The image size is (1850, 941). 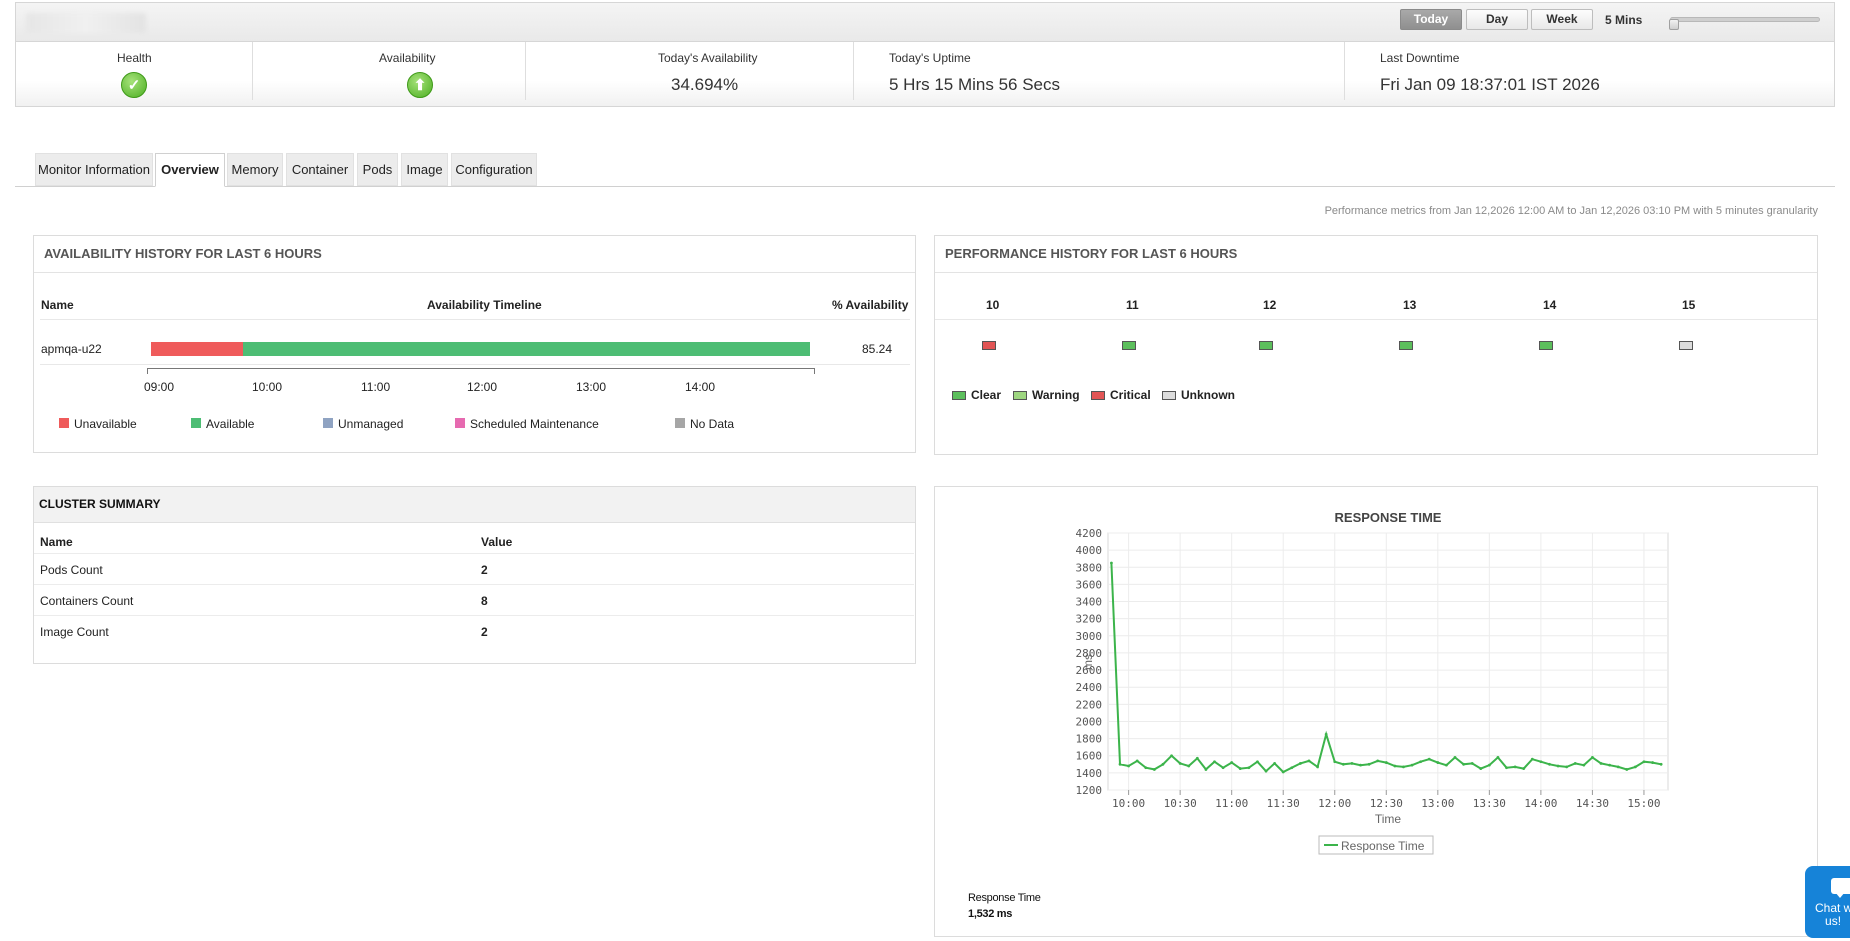 I want to click on y-tick-label: 2800, so click(x=1089, y=653).